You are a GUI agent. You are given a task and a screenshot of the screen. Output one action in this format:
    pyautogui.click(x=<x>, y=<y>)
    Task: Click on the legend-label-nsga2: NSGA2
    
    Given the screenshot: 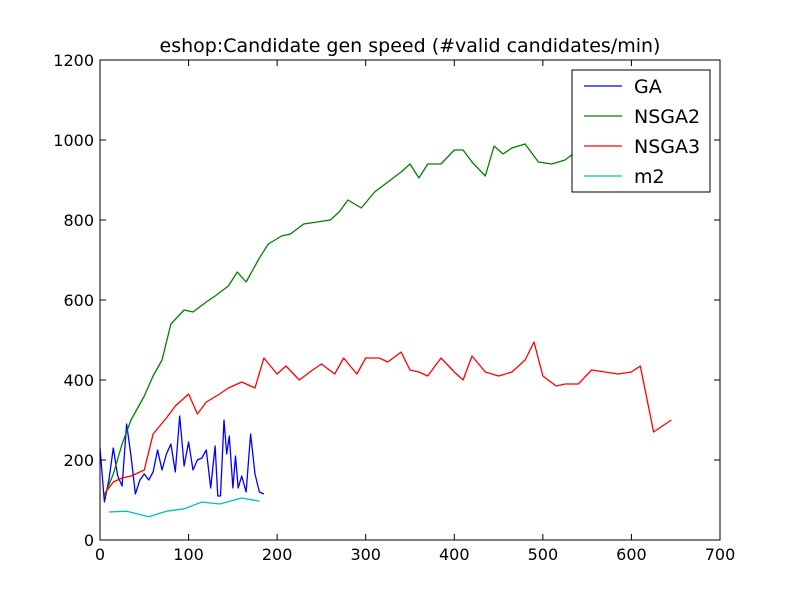 What is the action you would take?
    pyautogui.click(x=667, y=117)
    